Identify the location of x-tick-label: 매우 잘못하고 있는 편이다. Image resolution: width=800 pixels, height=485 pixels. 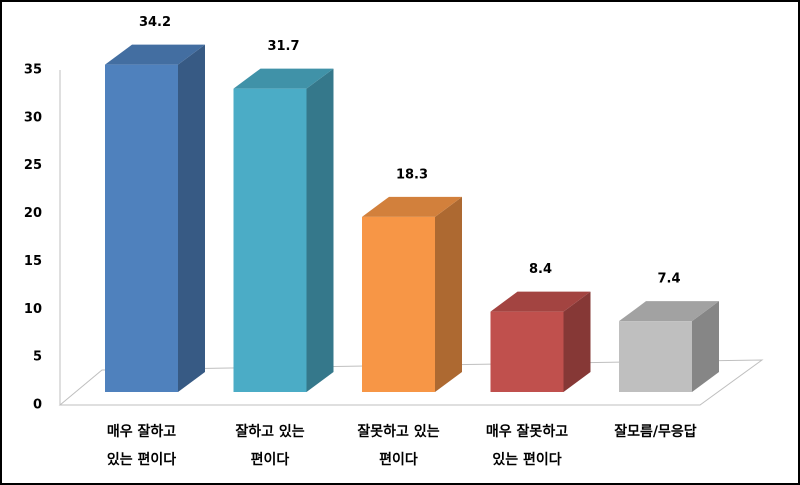
(527, 446).